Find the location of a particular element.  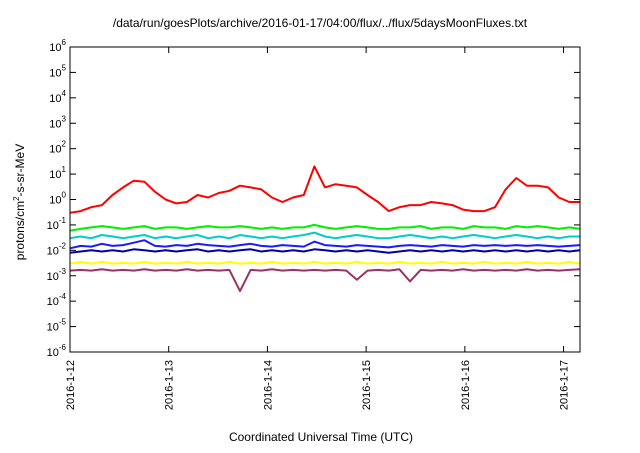

y-label-sup: 2 is located at coordinates (16, 198).